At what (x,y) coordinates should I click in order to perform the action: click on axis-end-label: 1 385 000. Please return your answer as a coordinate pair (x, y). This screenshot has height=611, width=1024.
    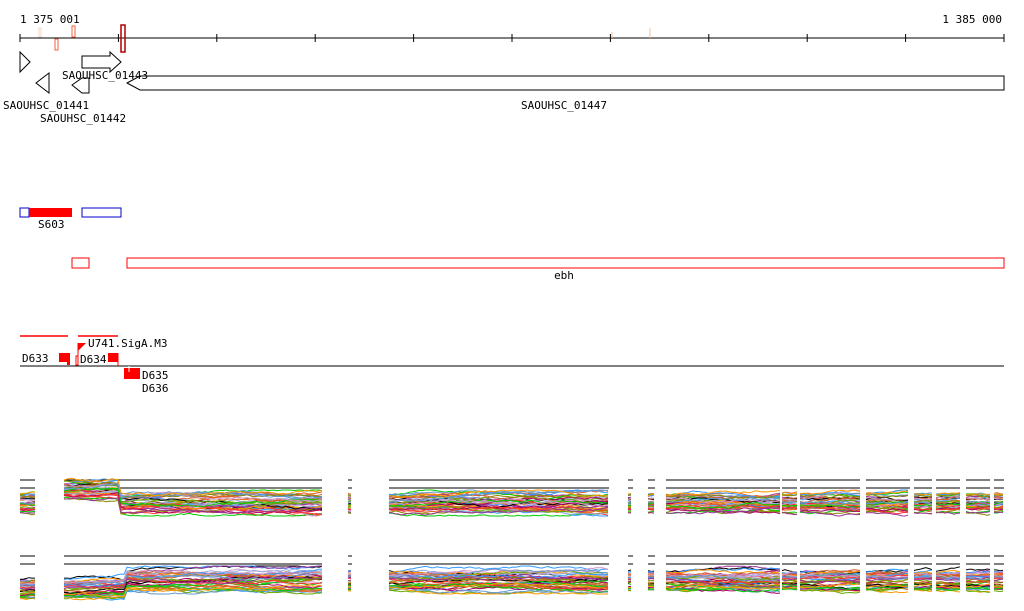
    Looking at the image, I should click on (972, 19).